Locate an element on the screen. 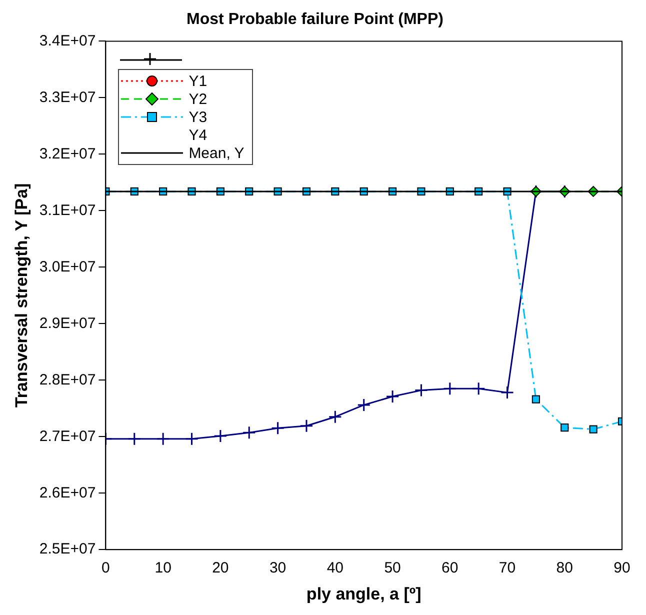  y-tick-label: 3.4E+07 is located at coordinates (67, 41).